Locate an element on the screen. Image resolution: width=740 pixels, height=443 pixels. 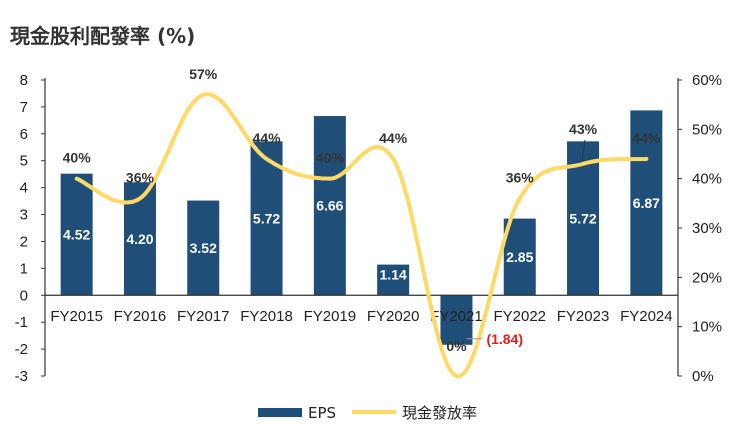
eps-value-label: 6.87 is located at coordinates (646, 203).